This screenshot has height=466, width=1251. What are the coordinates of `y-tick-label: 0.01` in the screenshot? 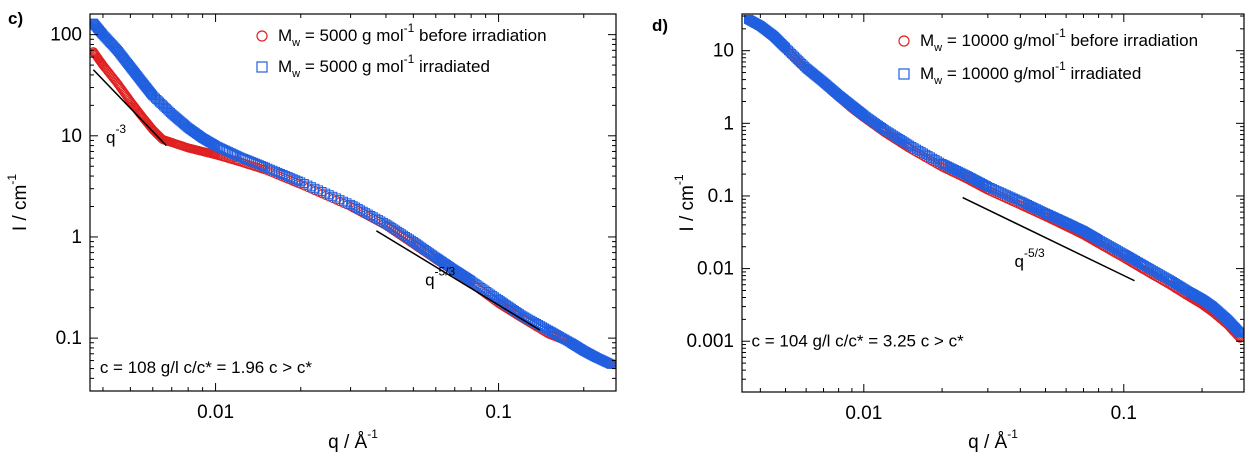 It's located at (715, 269).